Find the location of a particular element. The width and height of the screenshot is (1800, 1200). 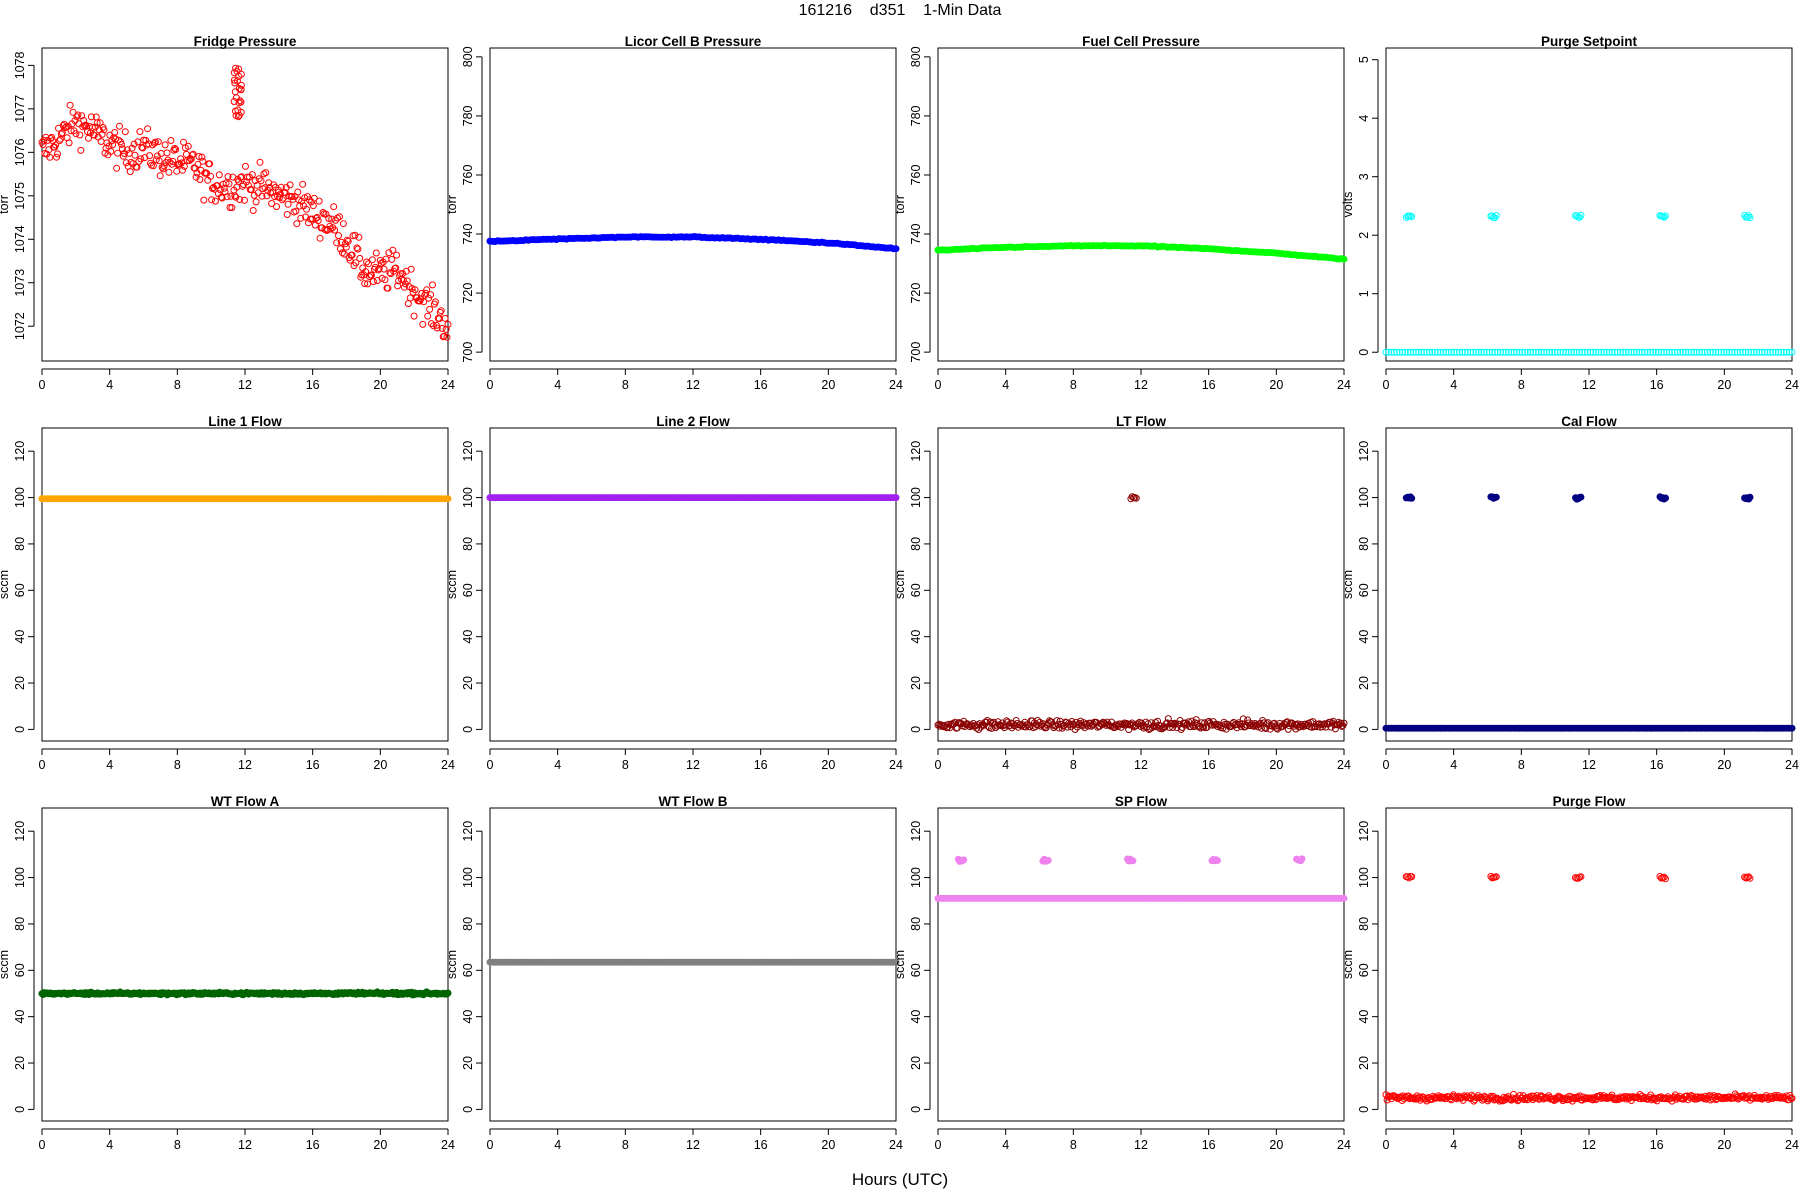

y-tick-label: 760 is located at coordinates (916, 174).